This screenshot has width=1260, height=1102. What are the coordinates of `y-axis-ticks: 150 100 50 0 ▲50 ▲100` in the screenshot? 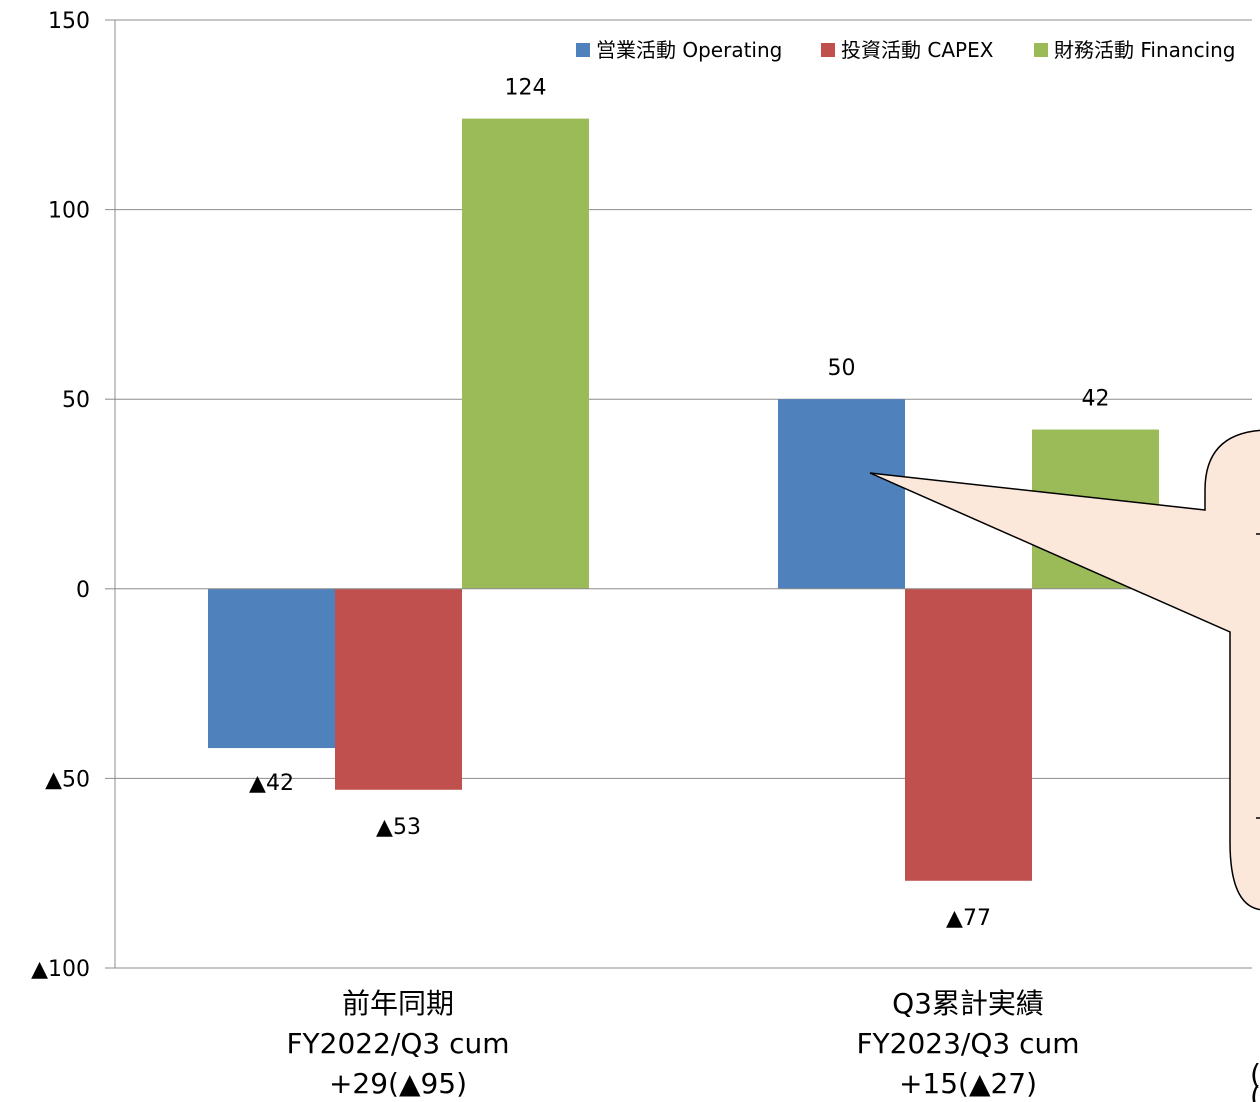 It's located at (73, 495).